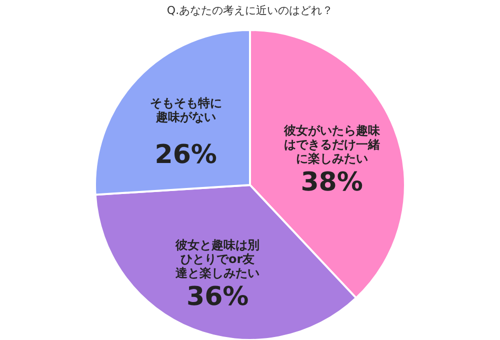 The height and width of the screenshot is (340, 500). Describe the element at coordinates (250, 10) in the screenshot. I see `chart-title: Q.あなたの考えに近いのはどれ？` at that location.